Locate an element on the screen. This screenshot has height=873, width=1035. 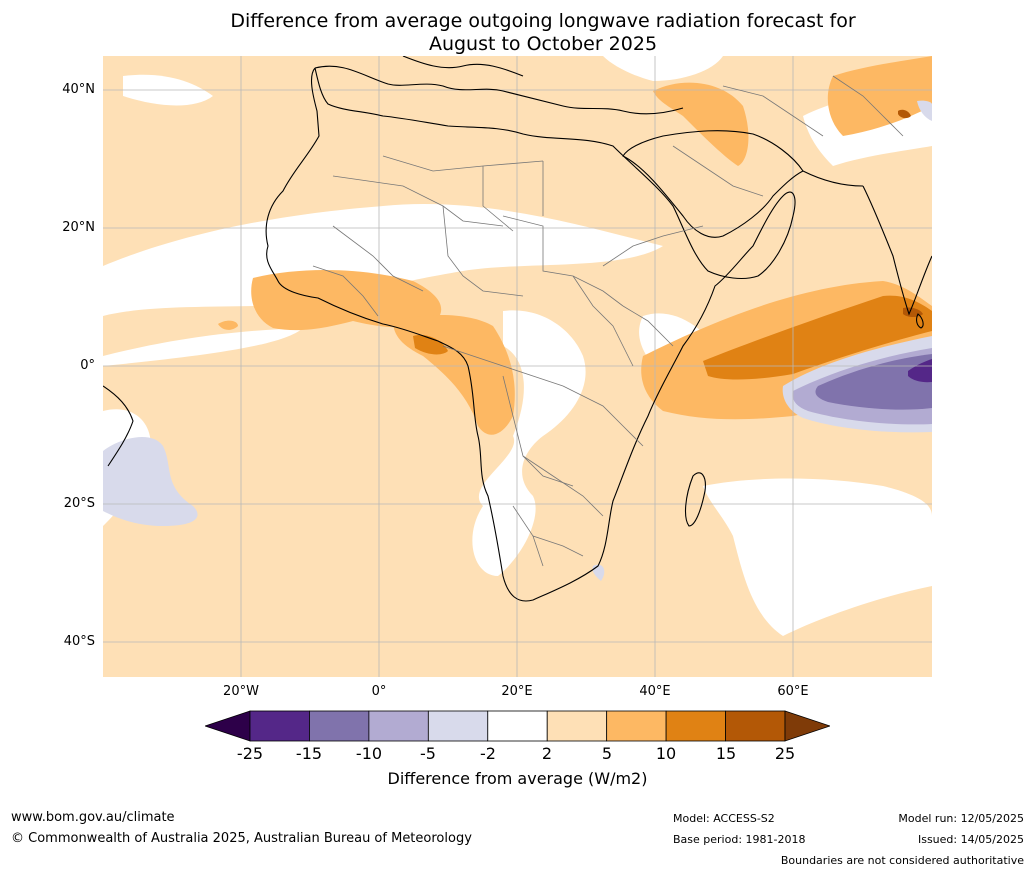
colorbar-tick: 10 is located at coordinates (666, 753).